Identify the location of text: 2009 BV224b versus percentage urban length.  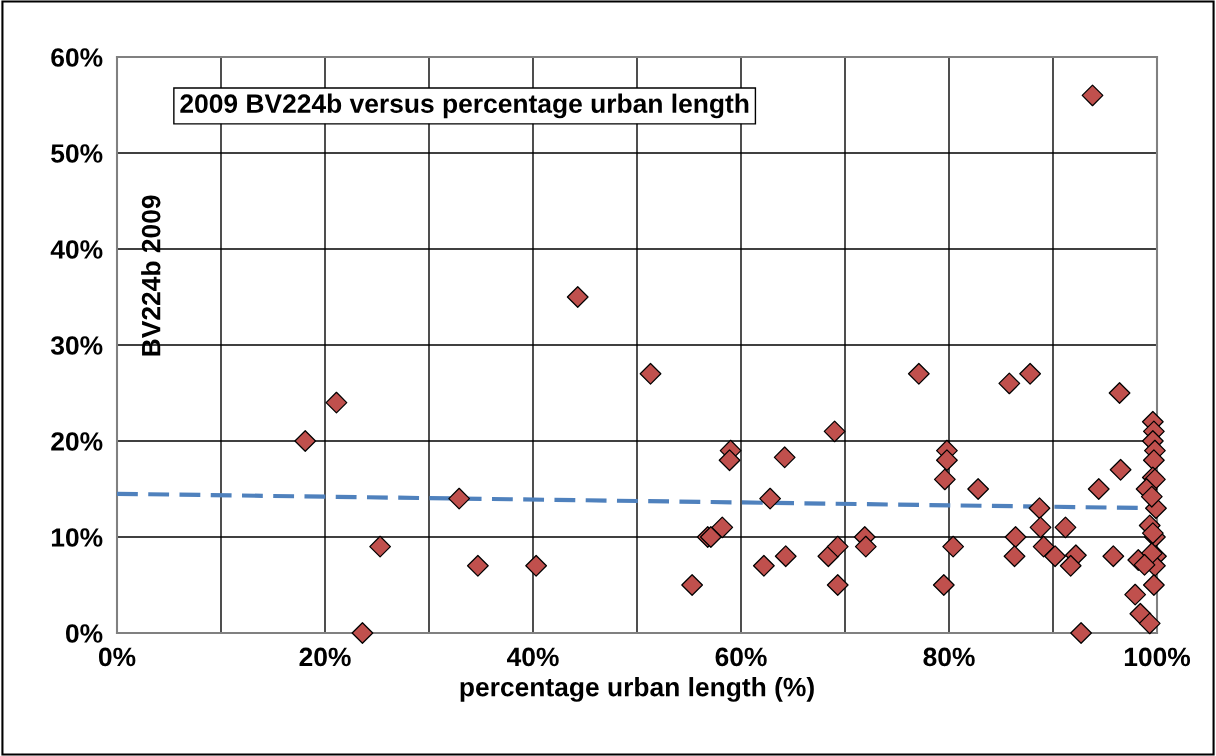
(464, 106).